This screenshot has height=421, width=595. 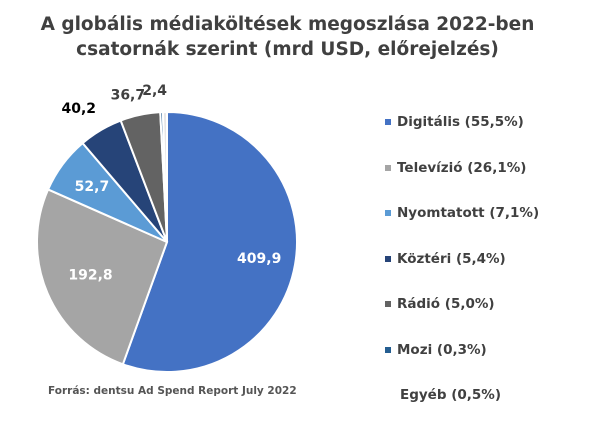 What do you see at coordinates (388, 122) in the screenshot?
I see `legend-swatch-digitalis` at bounding box center [388, 122].